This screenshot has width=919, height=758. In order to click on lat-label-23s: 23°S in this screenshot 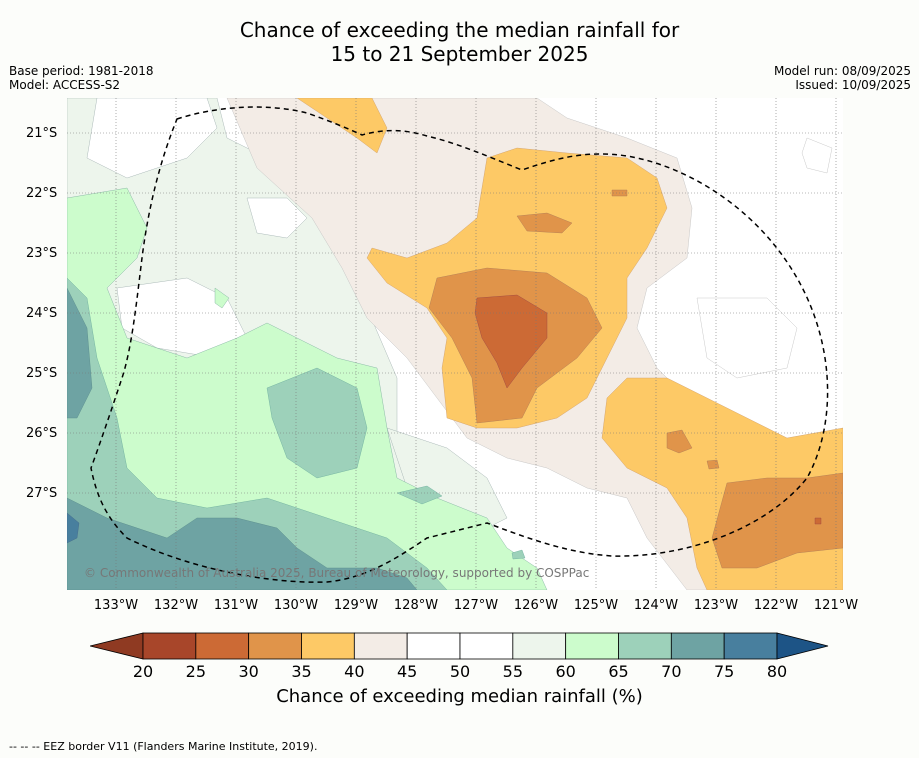, I will do `click(42, 253)`.